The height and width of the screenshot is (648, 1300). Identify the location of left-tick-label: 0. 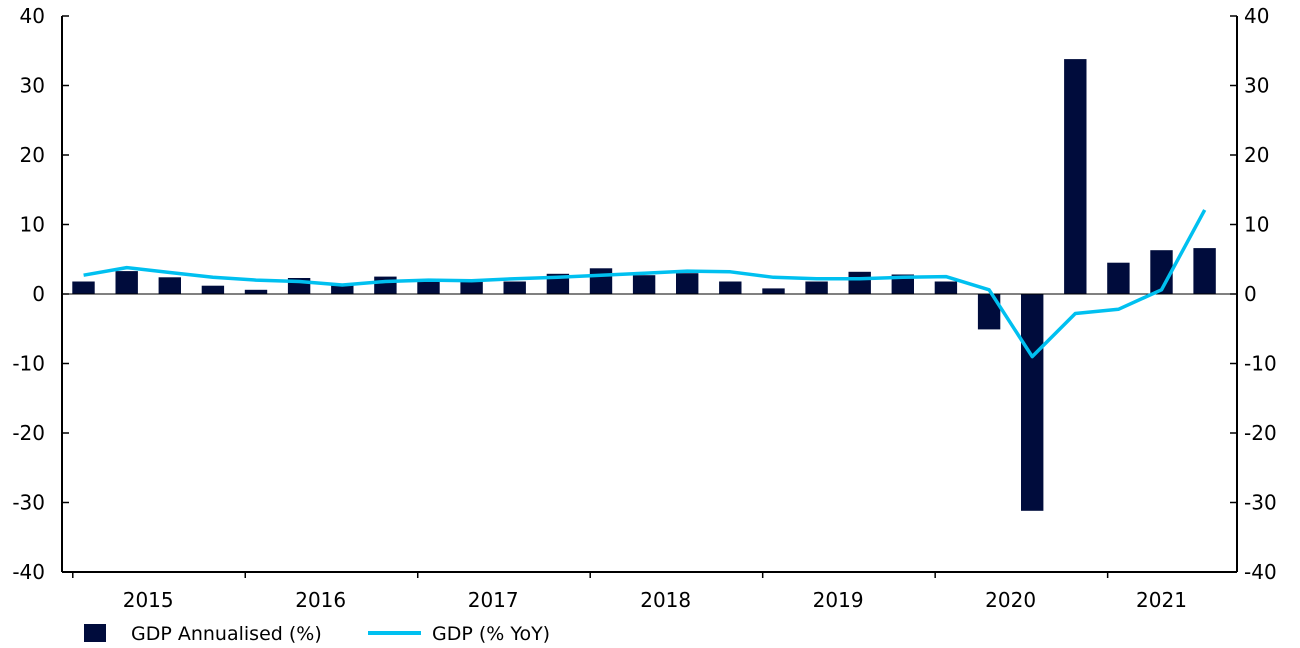
(38, 294).